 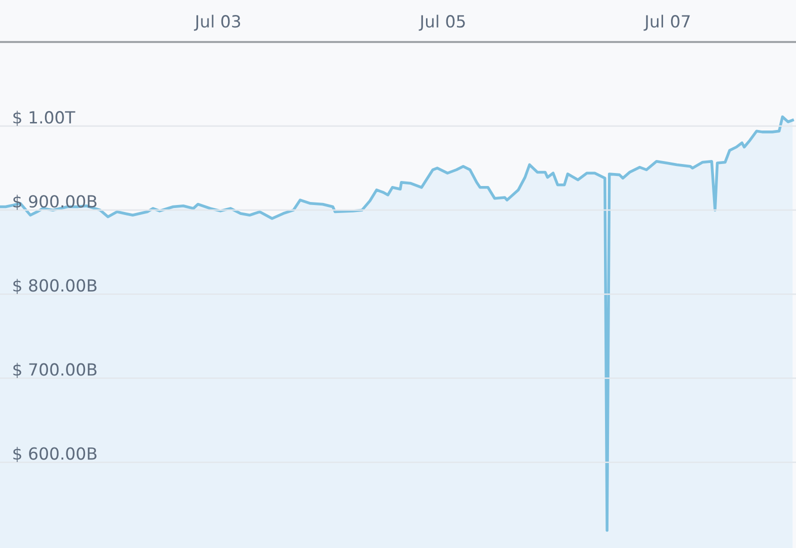 What do you see at coordinates (667, 22) in the screenshot?
I see `x-tick-label: Jul 07` at bounding box center [667, 22].